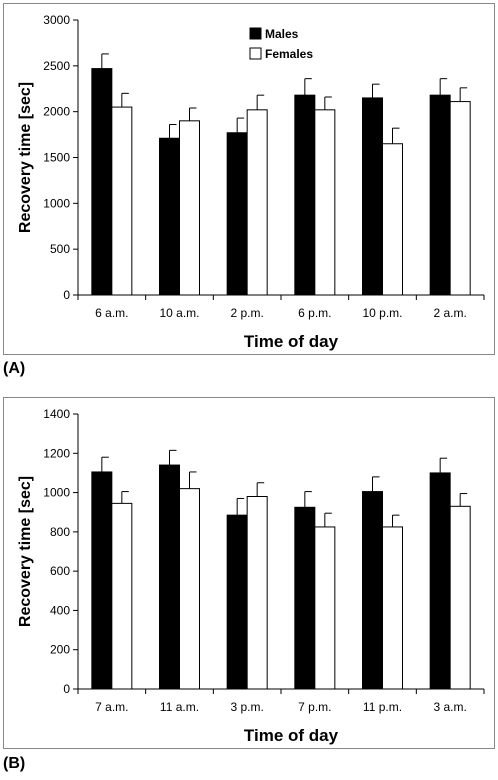  I want to click on x-tick-label: 6 p.m., so click(314, 313).